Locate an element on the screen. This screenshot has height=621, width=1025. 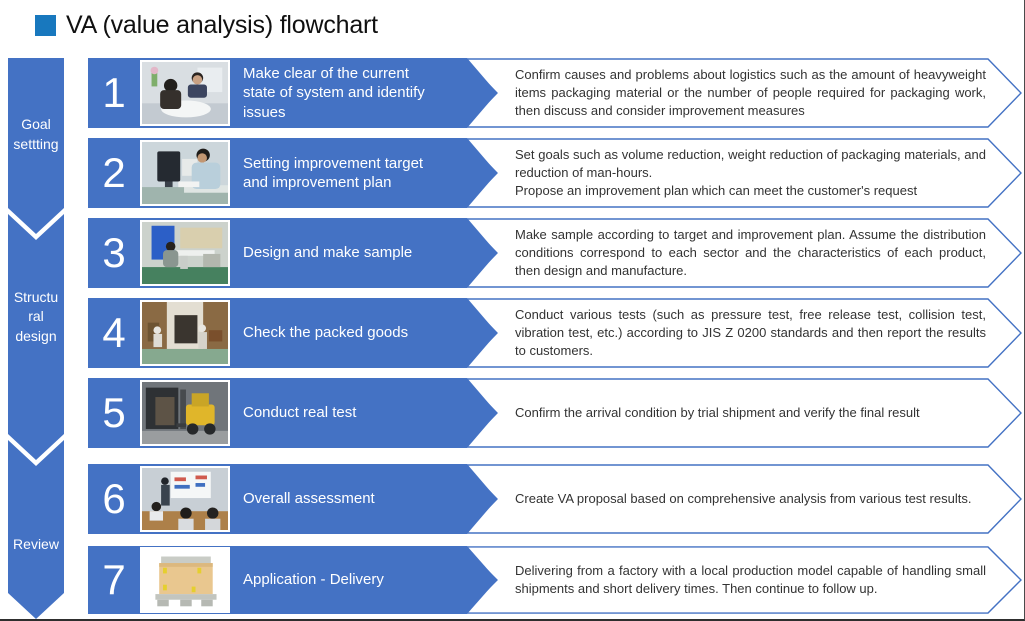
step-row-6: 6 Overall assessment is located at coordinates (555, 499).